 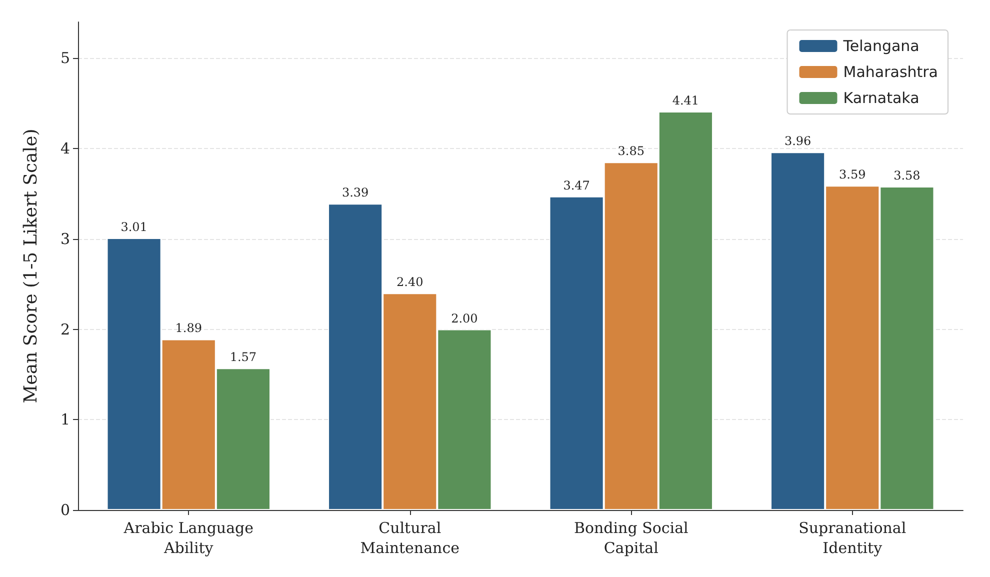 What do you see at coordinates (134, 227) in the screenshot?
I see `data-label: 3.01` at bounding box center [134, 227].